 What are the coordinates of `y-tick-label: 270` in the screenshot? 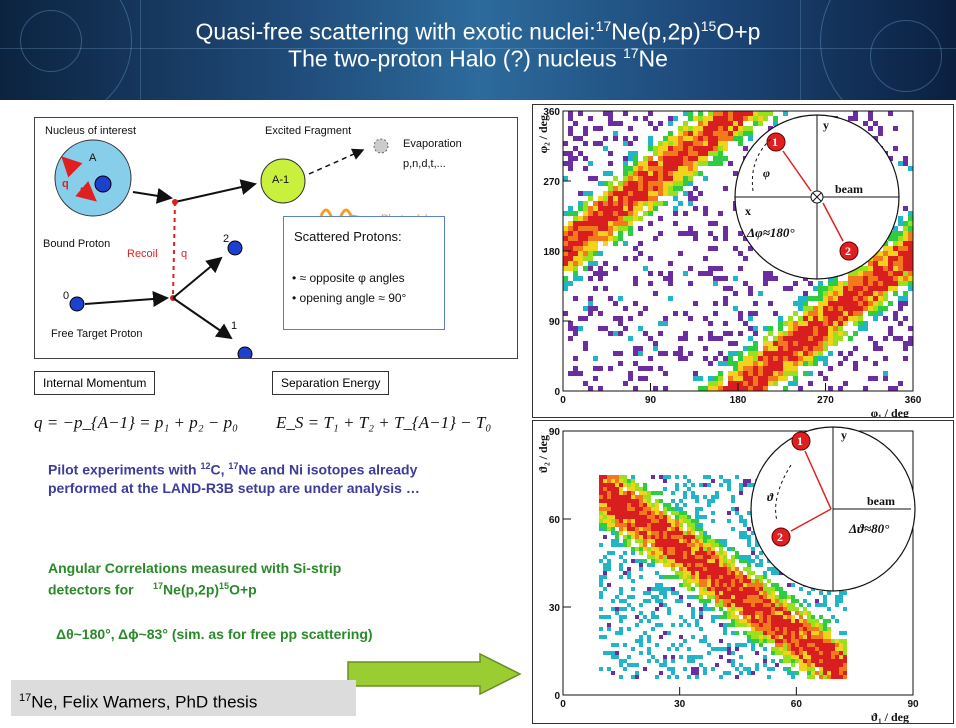 It's located at (551, 182).